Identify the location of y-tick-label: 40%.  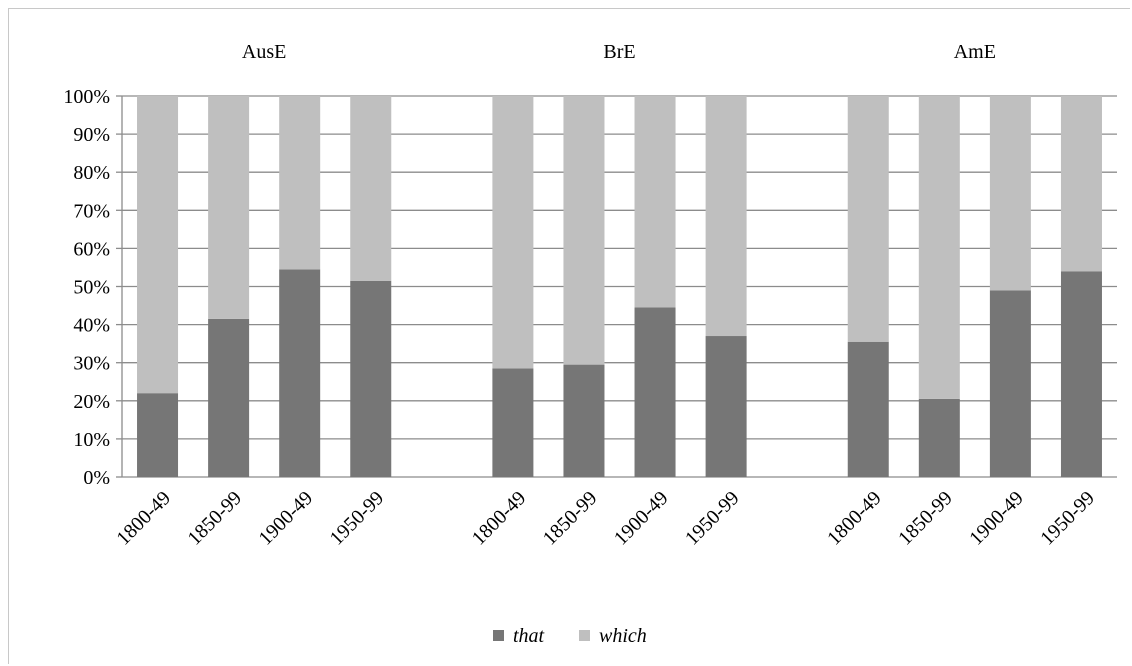
(91, 326).